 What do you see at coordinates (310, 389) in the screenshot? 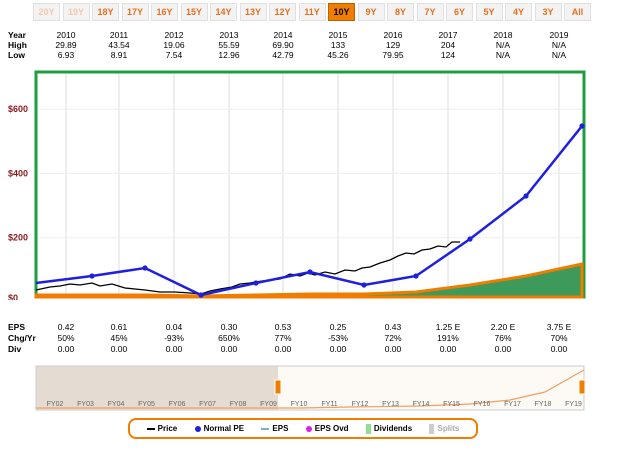
I see `navigator-eps-curve` at bounding box center [310, 389].